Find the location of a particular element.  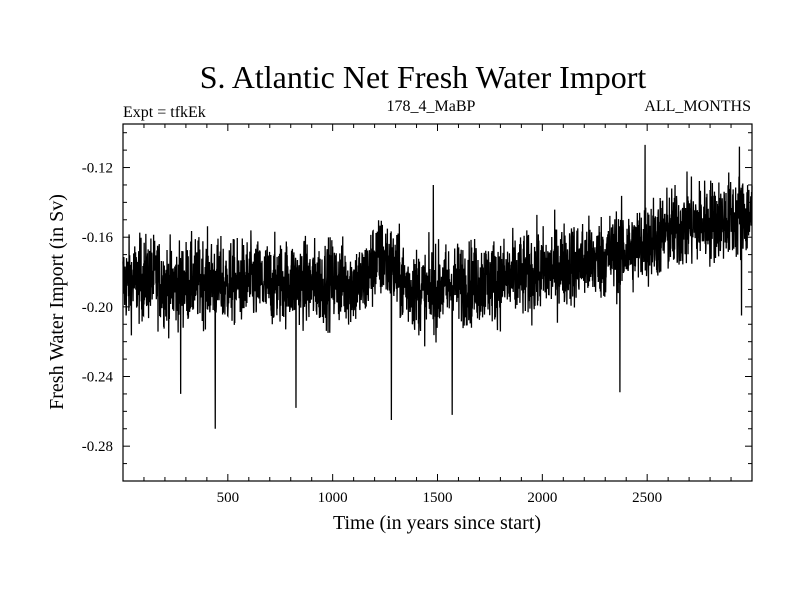

period-label: 178_4_MaBP is located at coordinates (431, 106).